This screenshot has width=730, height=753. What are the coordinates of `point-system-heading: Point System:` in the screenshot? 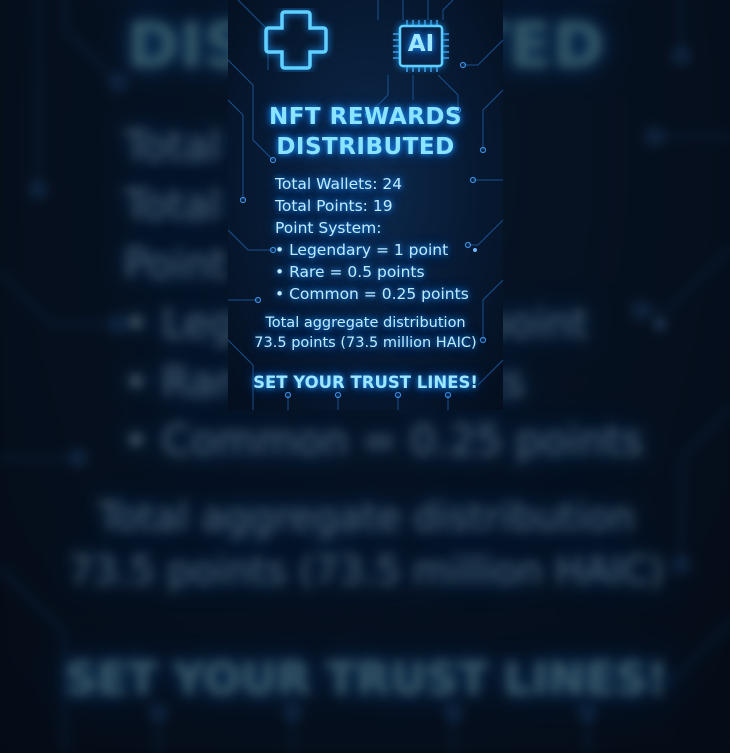 It's located at (328, 228).